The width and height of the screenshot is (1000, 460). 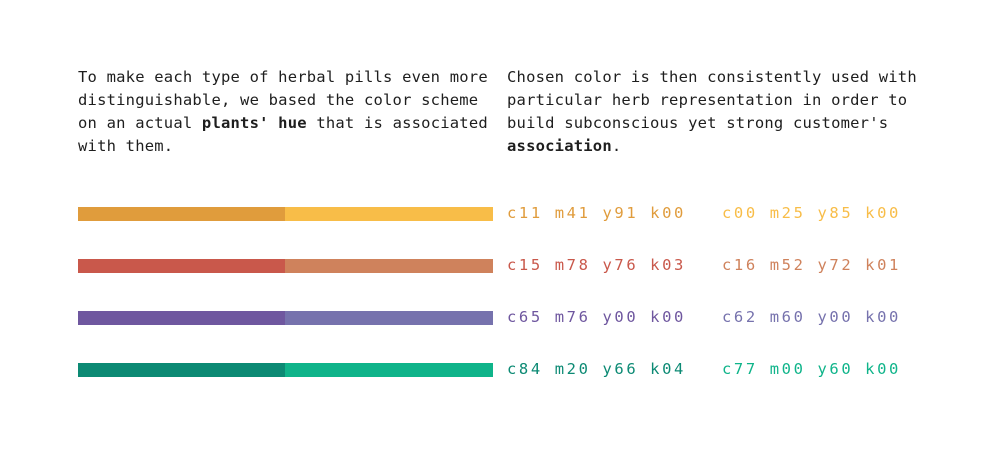 What do you see at coordinates (596, 317) in the screenshot?
I see `cmyk-code-primary: c65 m76 y00 k00` at bounding box center [596, 317].